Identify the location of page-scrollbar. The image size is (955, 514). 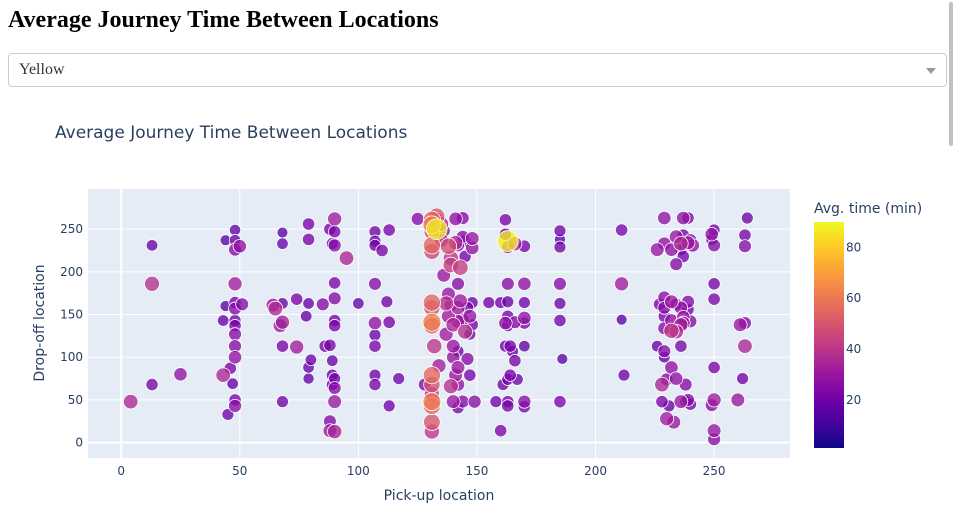
(951, 257).